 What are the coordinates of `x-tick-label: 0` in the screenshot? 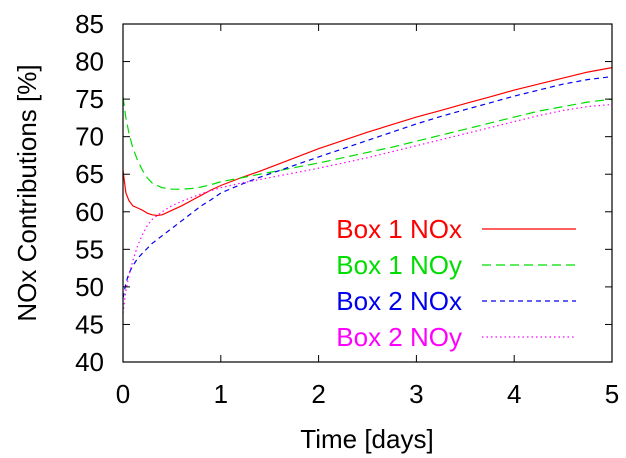 It's located at (123, 394).